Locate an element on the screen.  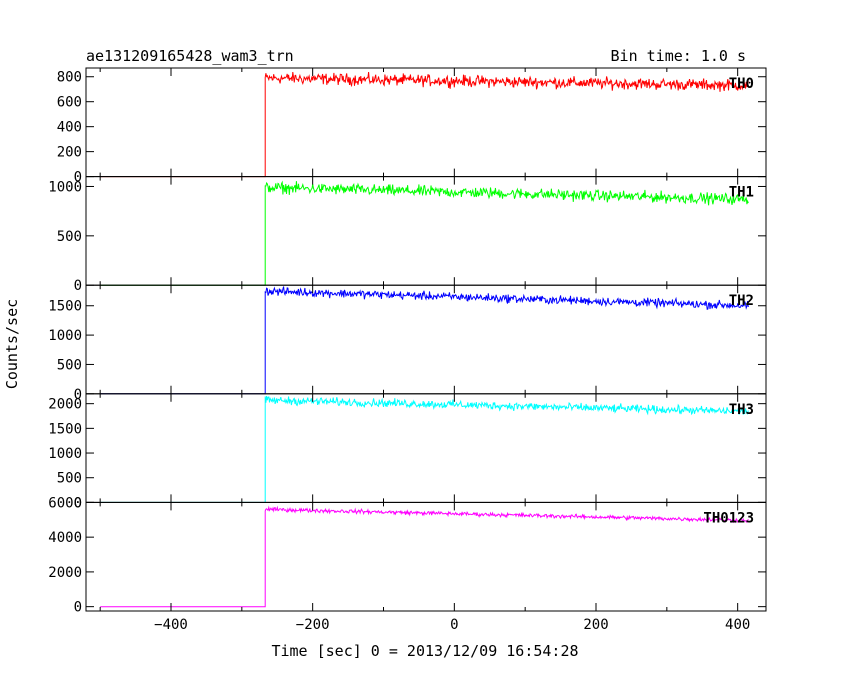
panel-label-th1: TH1 is located at coordinates (741, 193).